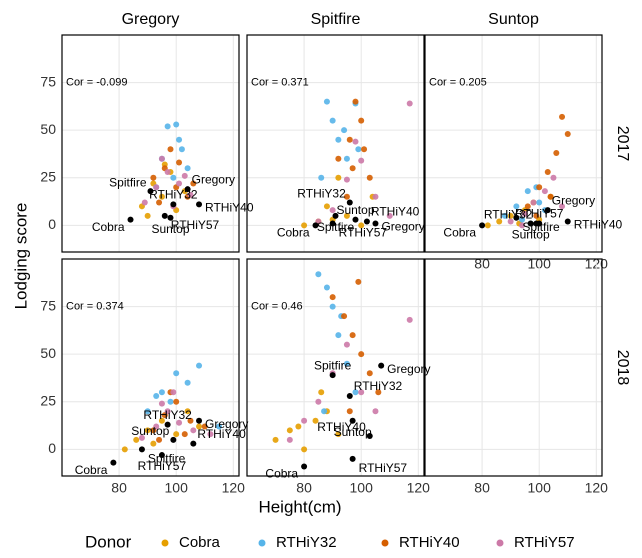  Describe the element at coordinates (336, 19) in the screenshot. I see `column-strip: Spitfire` at that location.